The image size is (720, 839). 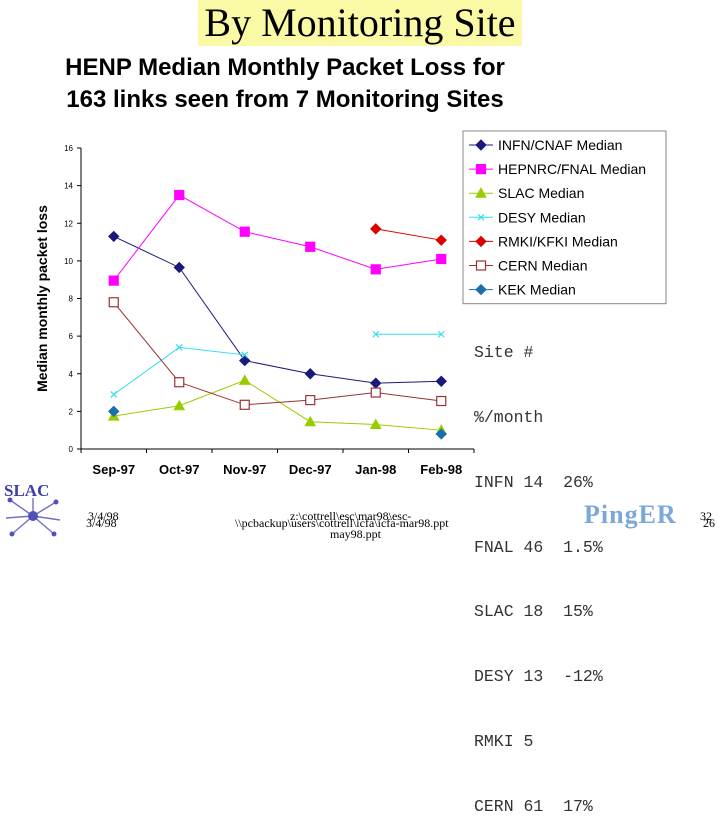 What do you see at coordinates (558, 241) in the screenshot?
I see `legend-label: RMKI/KFKI Median` at bounding box center [558, 241].